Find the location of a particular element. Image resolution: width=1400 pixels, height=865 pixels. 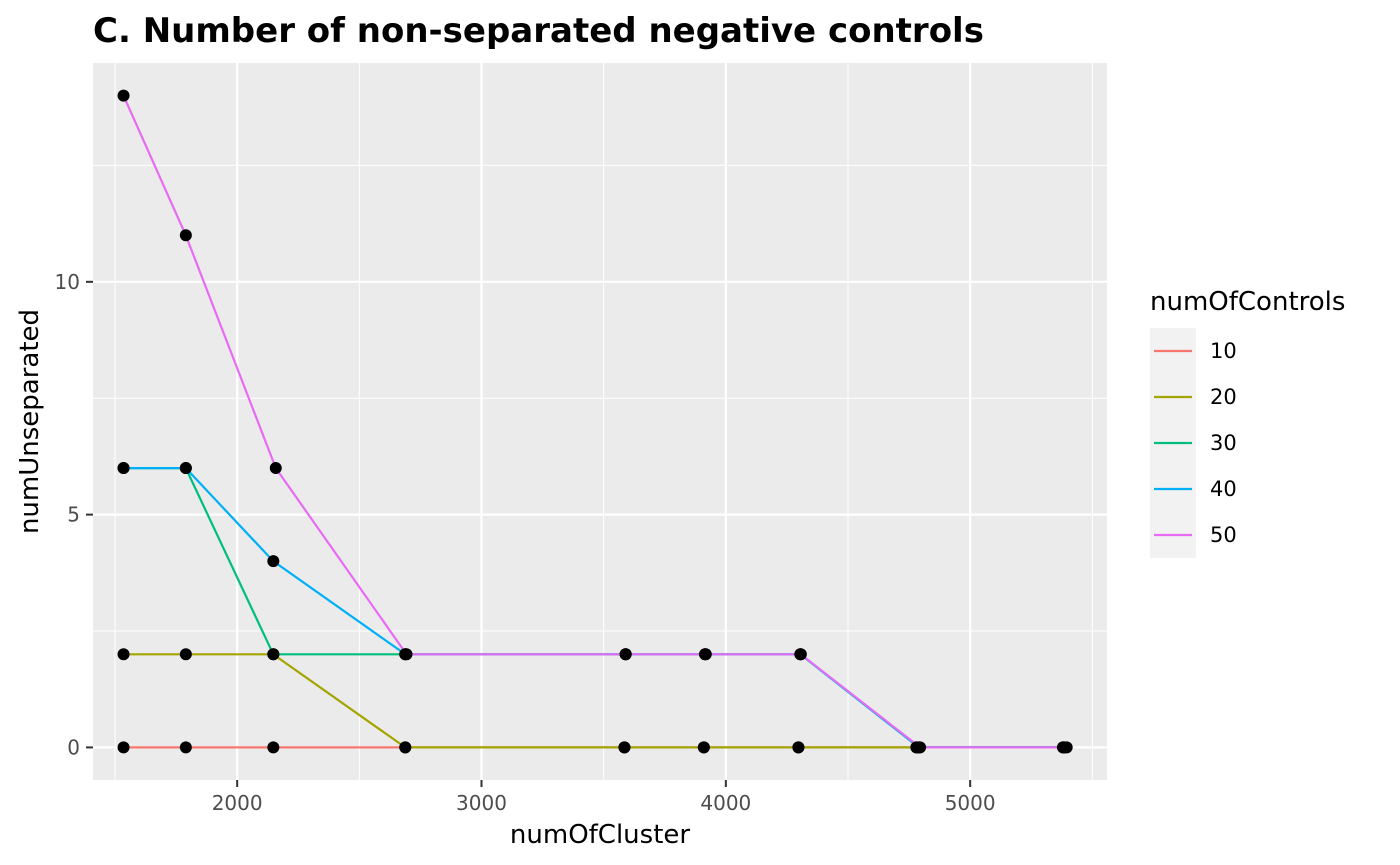

legend-label-30: 30 is located at coordinates (1223, 443).